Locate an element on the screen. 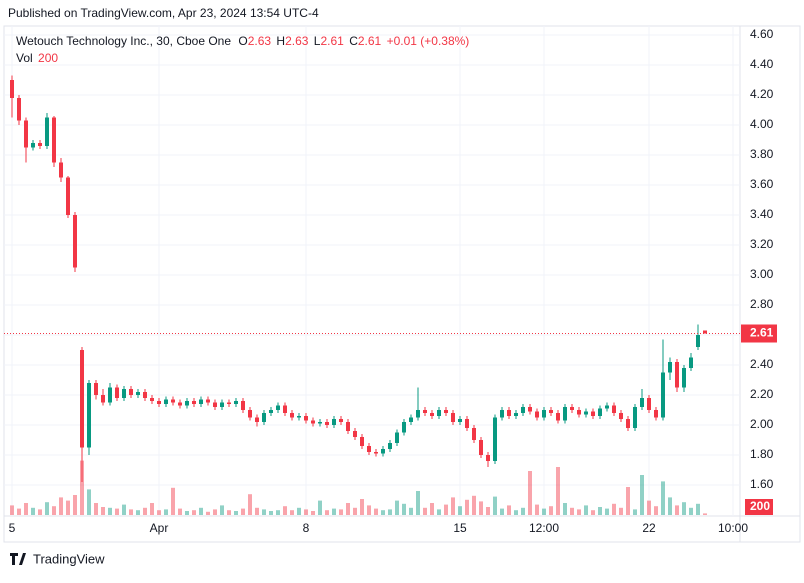 The image size is (804, 583). high-label: H is located at coordinates (280, 41).